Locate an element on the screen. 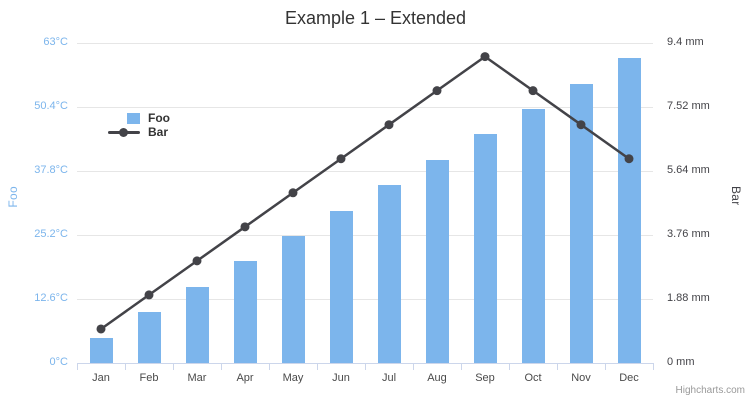 The height and width of the screenshot is (402, 751). bar-jun is located at coordinates (341, 286).